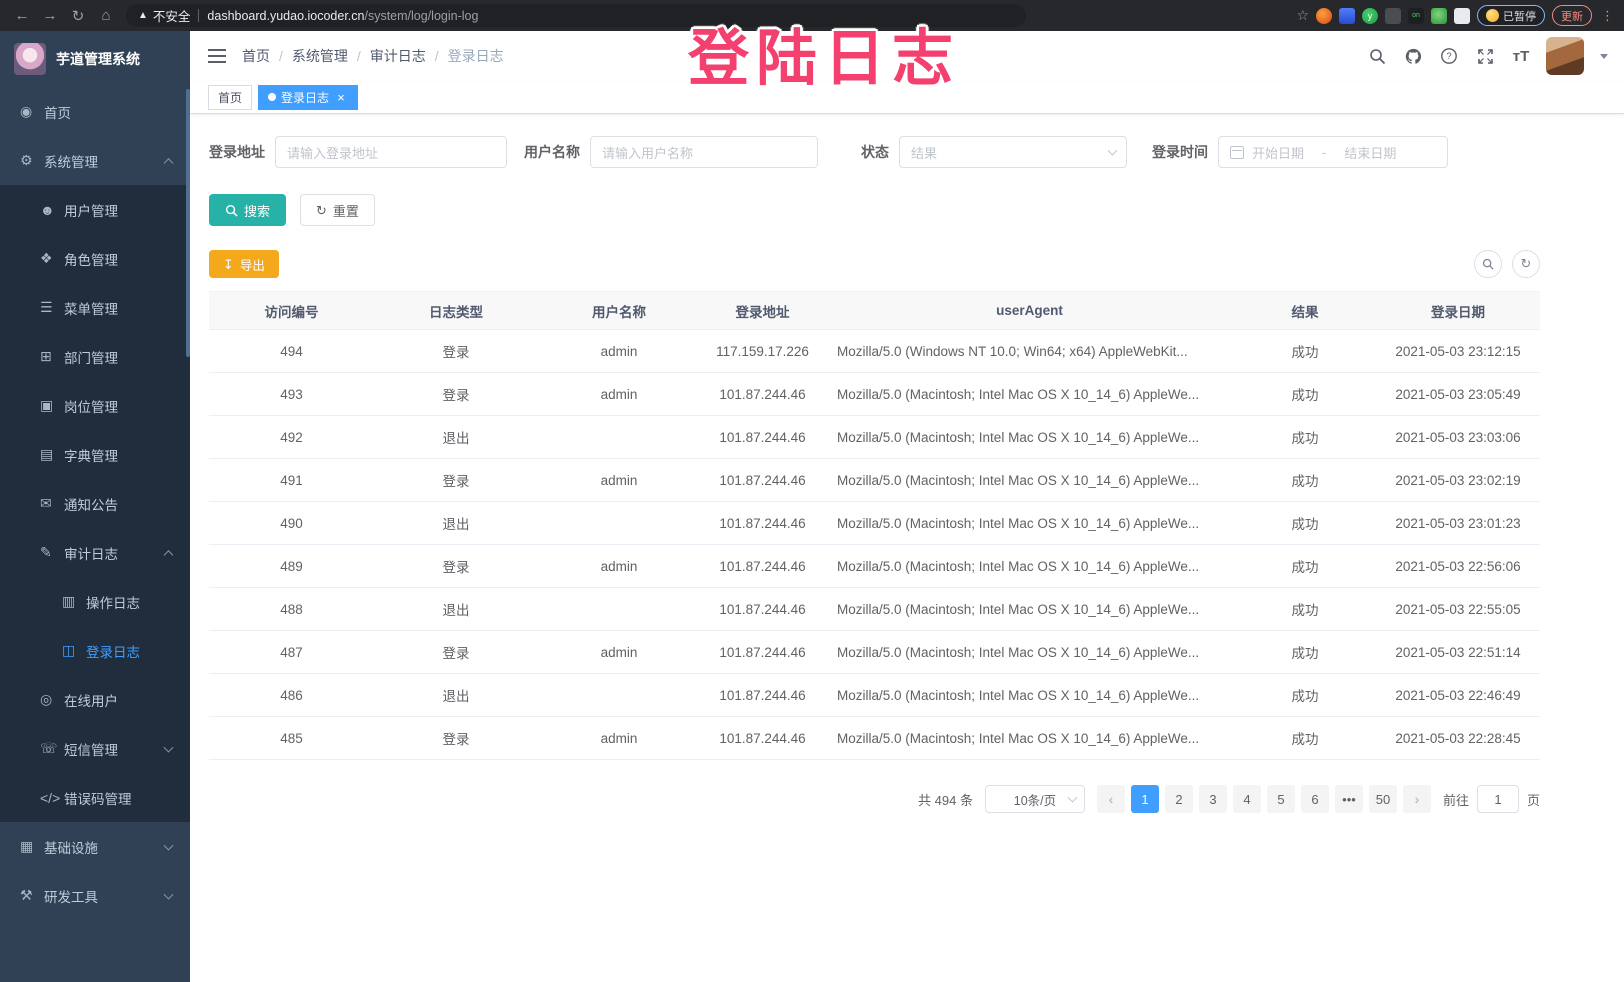 The image size is (1624, 982). Describe the element at coordinates (22, 15) in the screenshot. I see `browser-back-icon: ←` at that location.